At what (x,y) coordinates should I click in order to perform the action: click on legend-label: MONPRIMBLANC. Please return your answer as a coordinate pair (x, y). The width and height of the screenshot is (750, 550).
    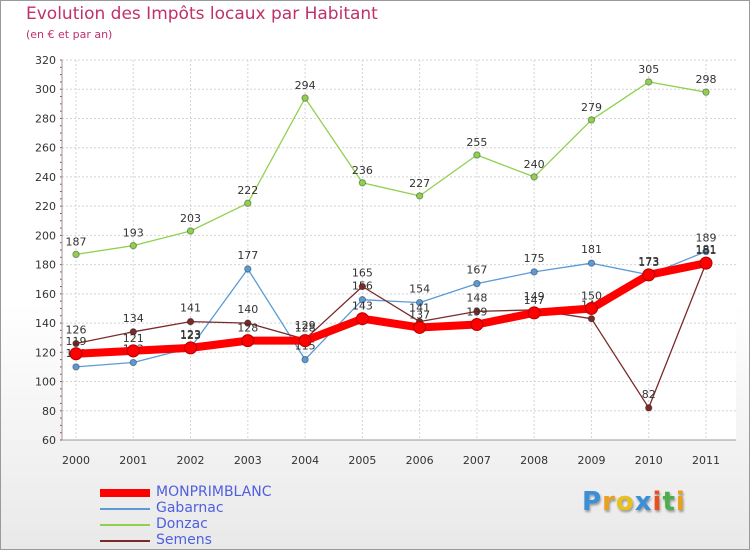
    Looking at the image, I should click on (214, 492).